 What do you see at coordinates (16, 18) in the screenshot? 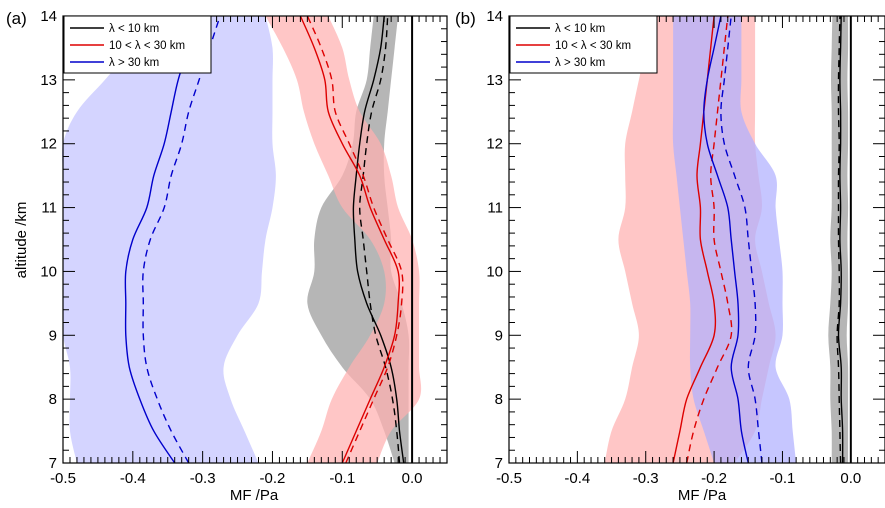
I see `panel-label: (a)` at bounding box center [16, 18].